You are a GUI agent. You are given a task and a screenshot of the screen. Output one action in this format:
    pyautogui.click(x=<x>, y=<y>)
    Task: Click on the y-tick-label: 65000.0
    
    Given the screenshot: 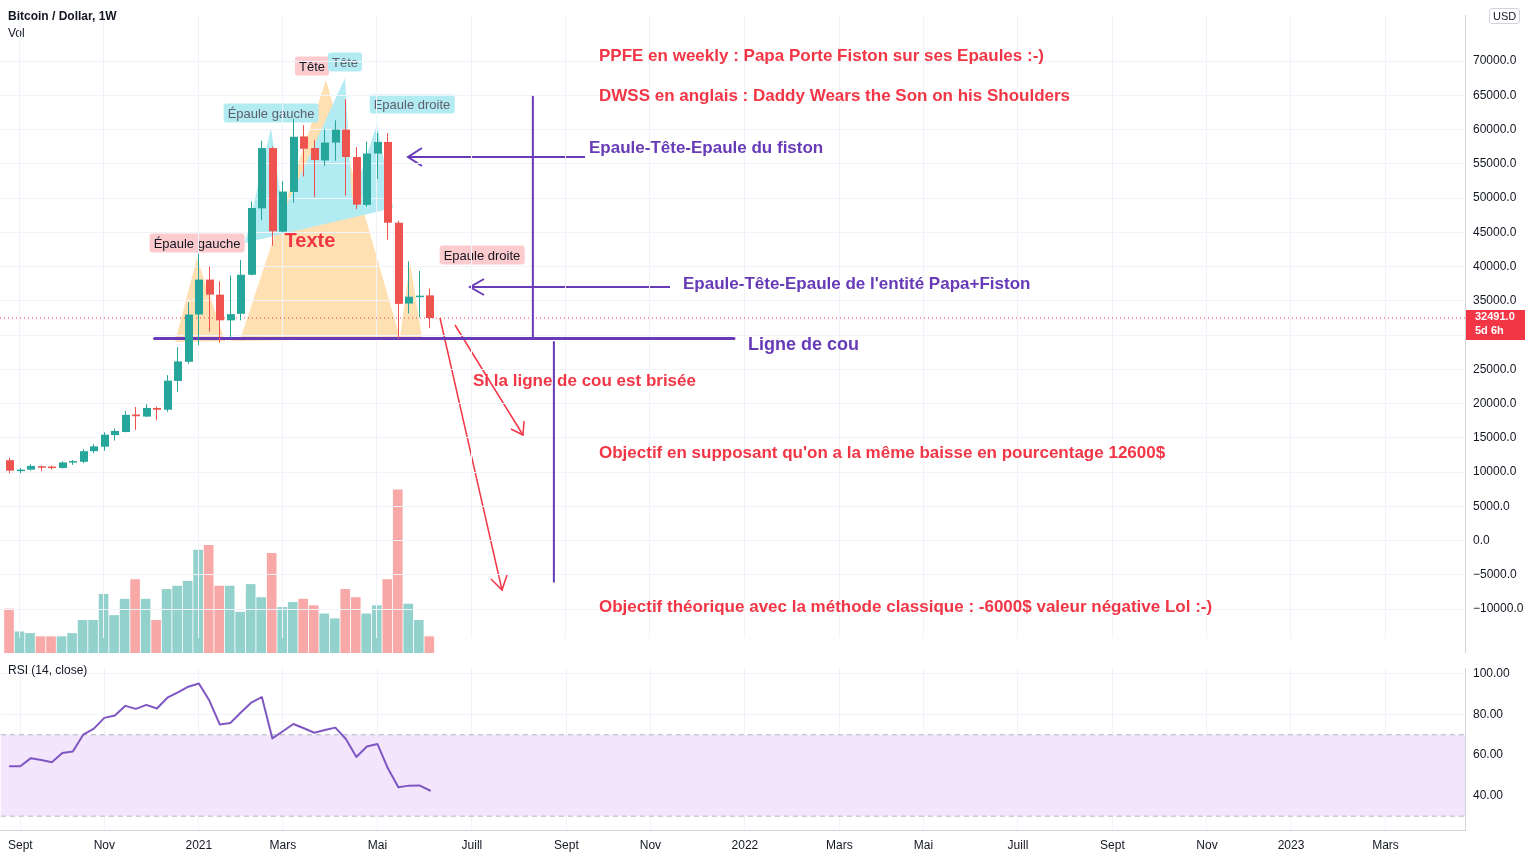 What is the action you would take?
    pyautogui.click(x=1495, y=94)
    